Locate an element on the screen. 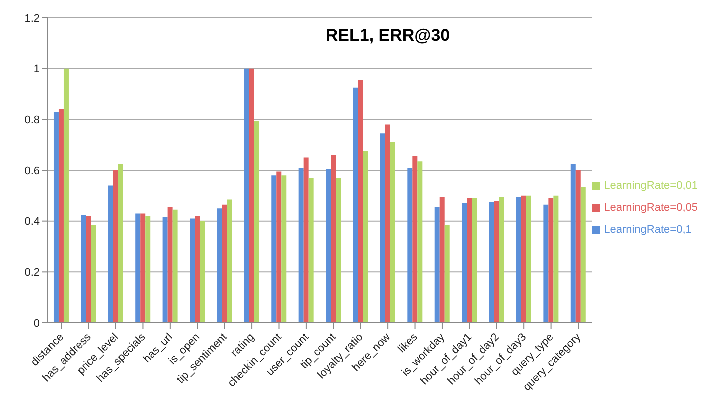 Image resolution: width=726 pixels, height=417 pixels. y-tick-label: 0.2 is located at coordinates (32, 273).